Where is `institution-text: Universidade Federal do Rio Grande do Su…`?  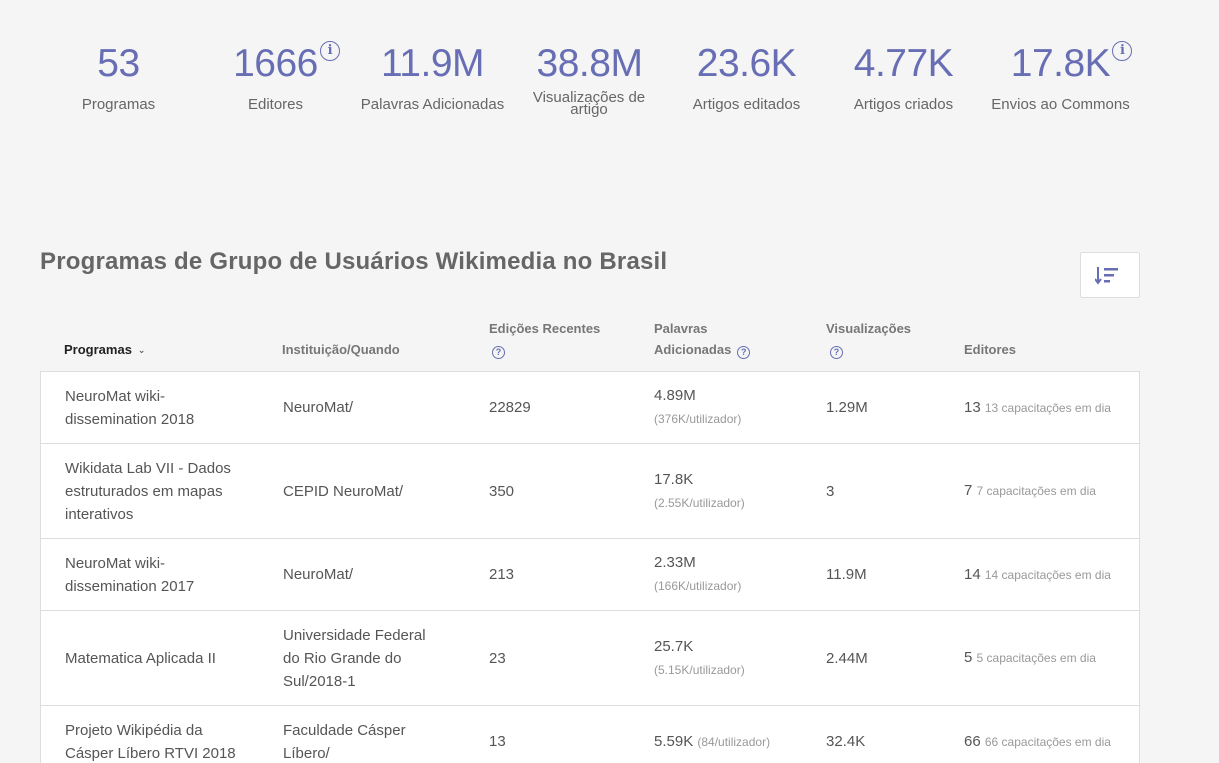 institution-text: Universidade Federal do Rio Grande do Su… is located at coordinates (354, 658).